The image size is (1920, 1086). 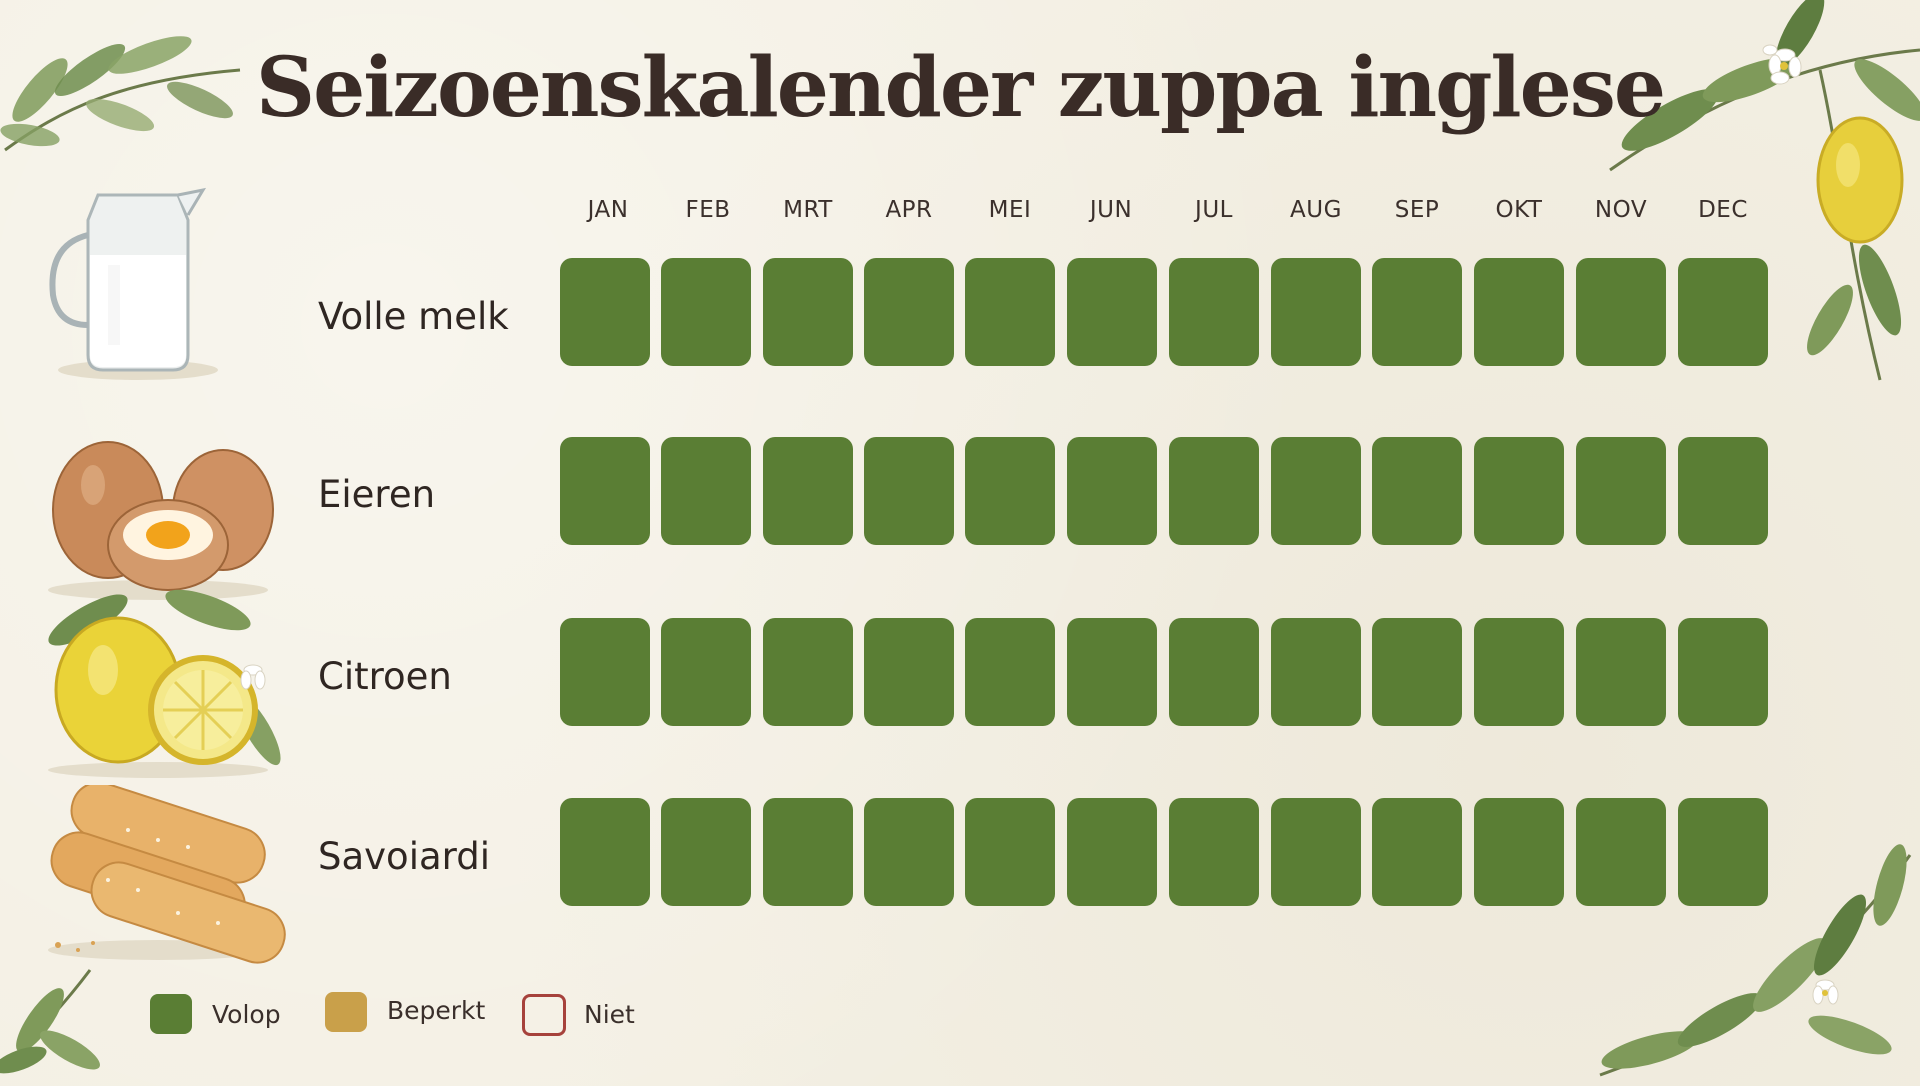 I want to click on calendar-cell-eieren-feb, so click(x=706, y=491).